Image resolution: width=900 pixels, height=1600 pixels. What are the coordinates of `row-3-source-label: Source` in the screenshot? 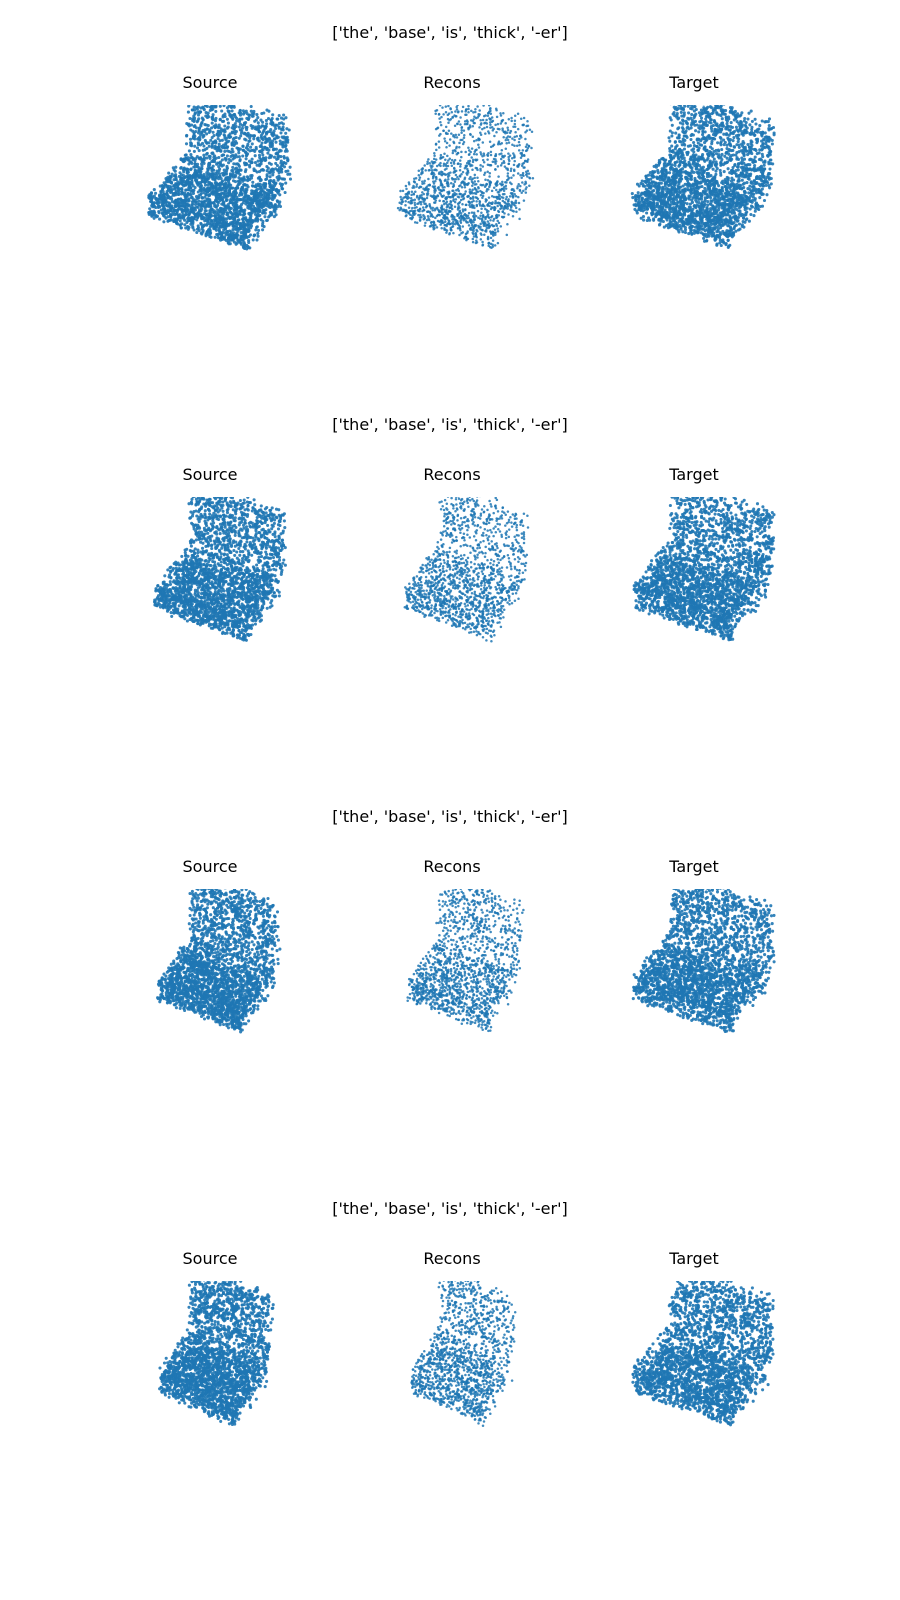 It's located at (210, 867).